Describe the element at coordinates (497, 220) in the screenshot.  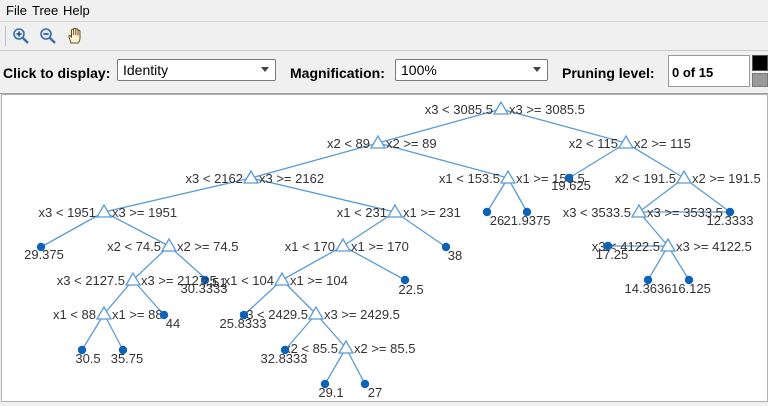
I see `leaf-label: 26` at that location.